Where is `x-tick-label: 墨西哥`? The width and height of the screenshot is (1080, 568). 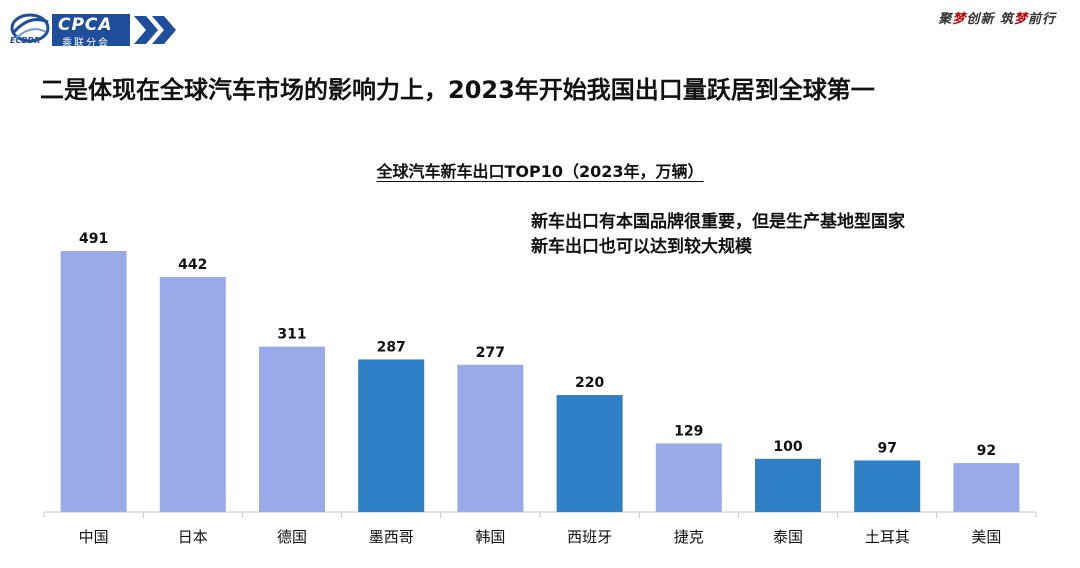
x-tick-label: 墨西哥 is located at coordinates (391, 537).